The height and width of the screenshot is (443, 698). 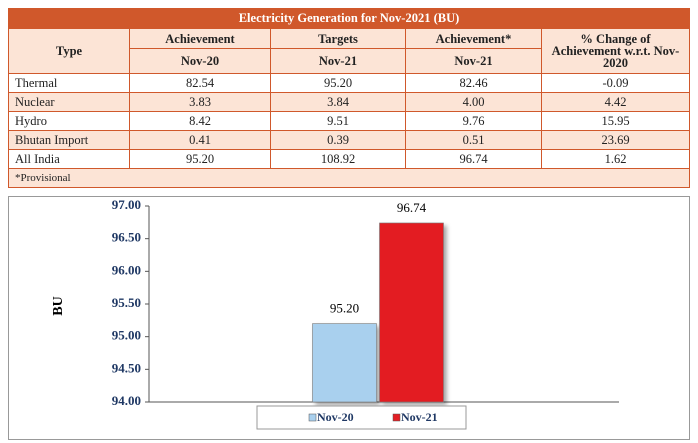 I want to click on table-cell: 0.39, so click(x=338, y=140).